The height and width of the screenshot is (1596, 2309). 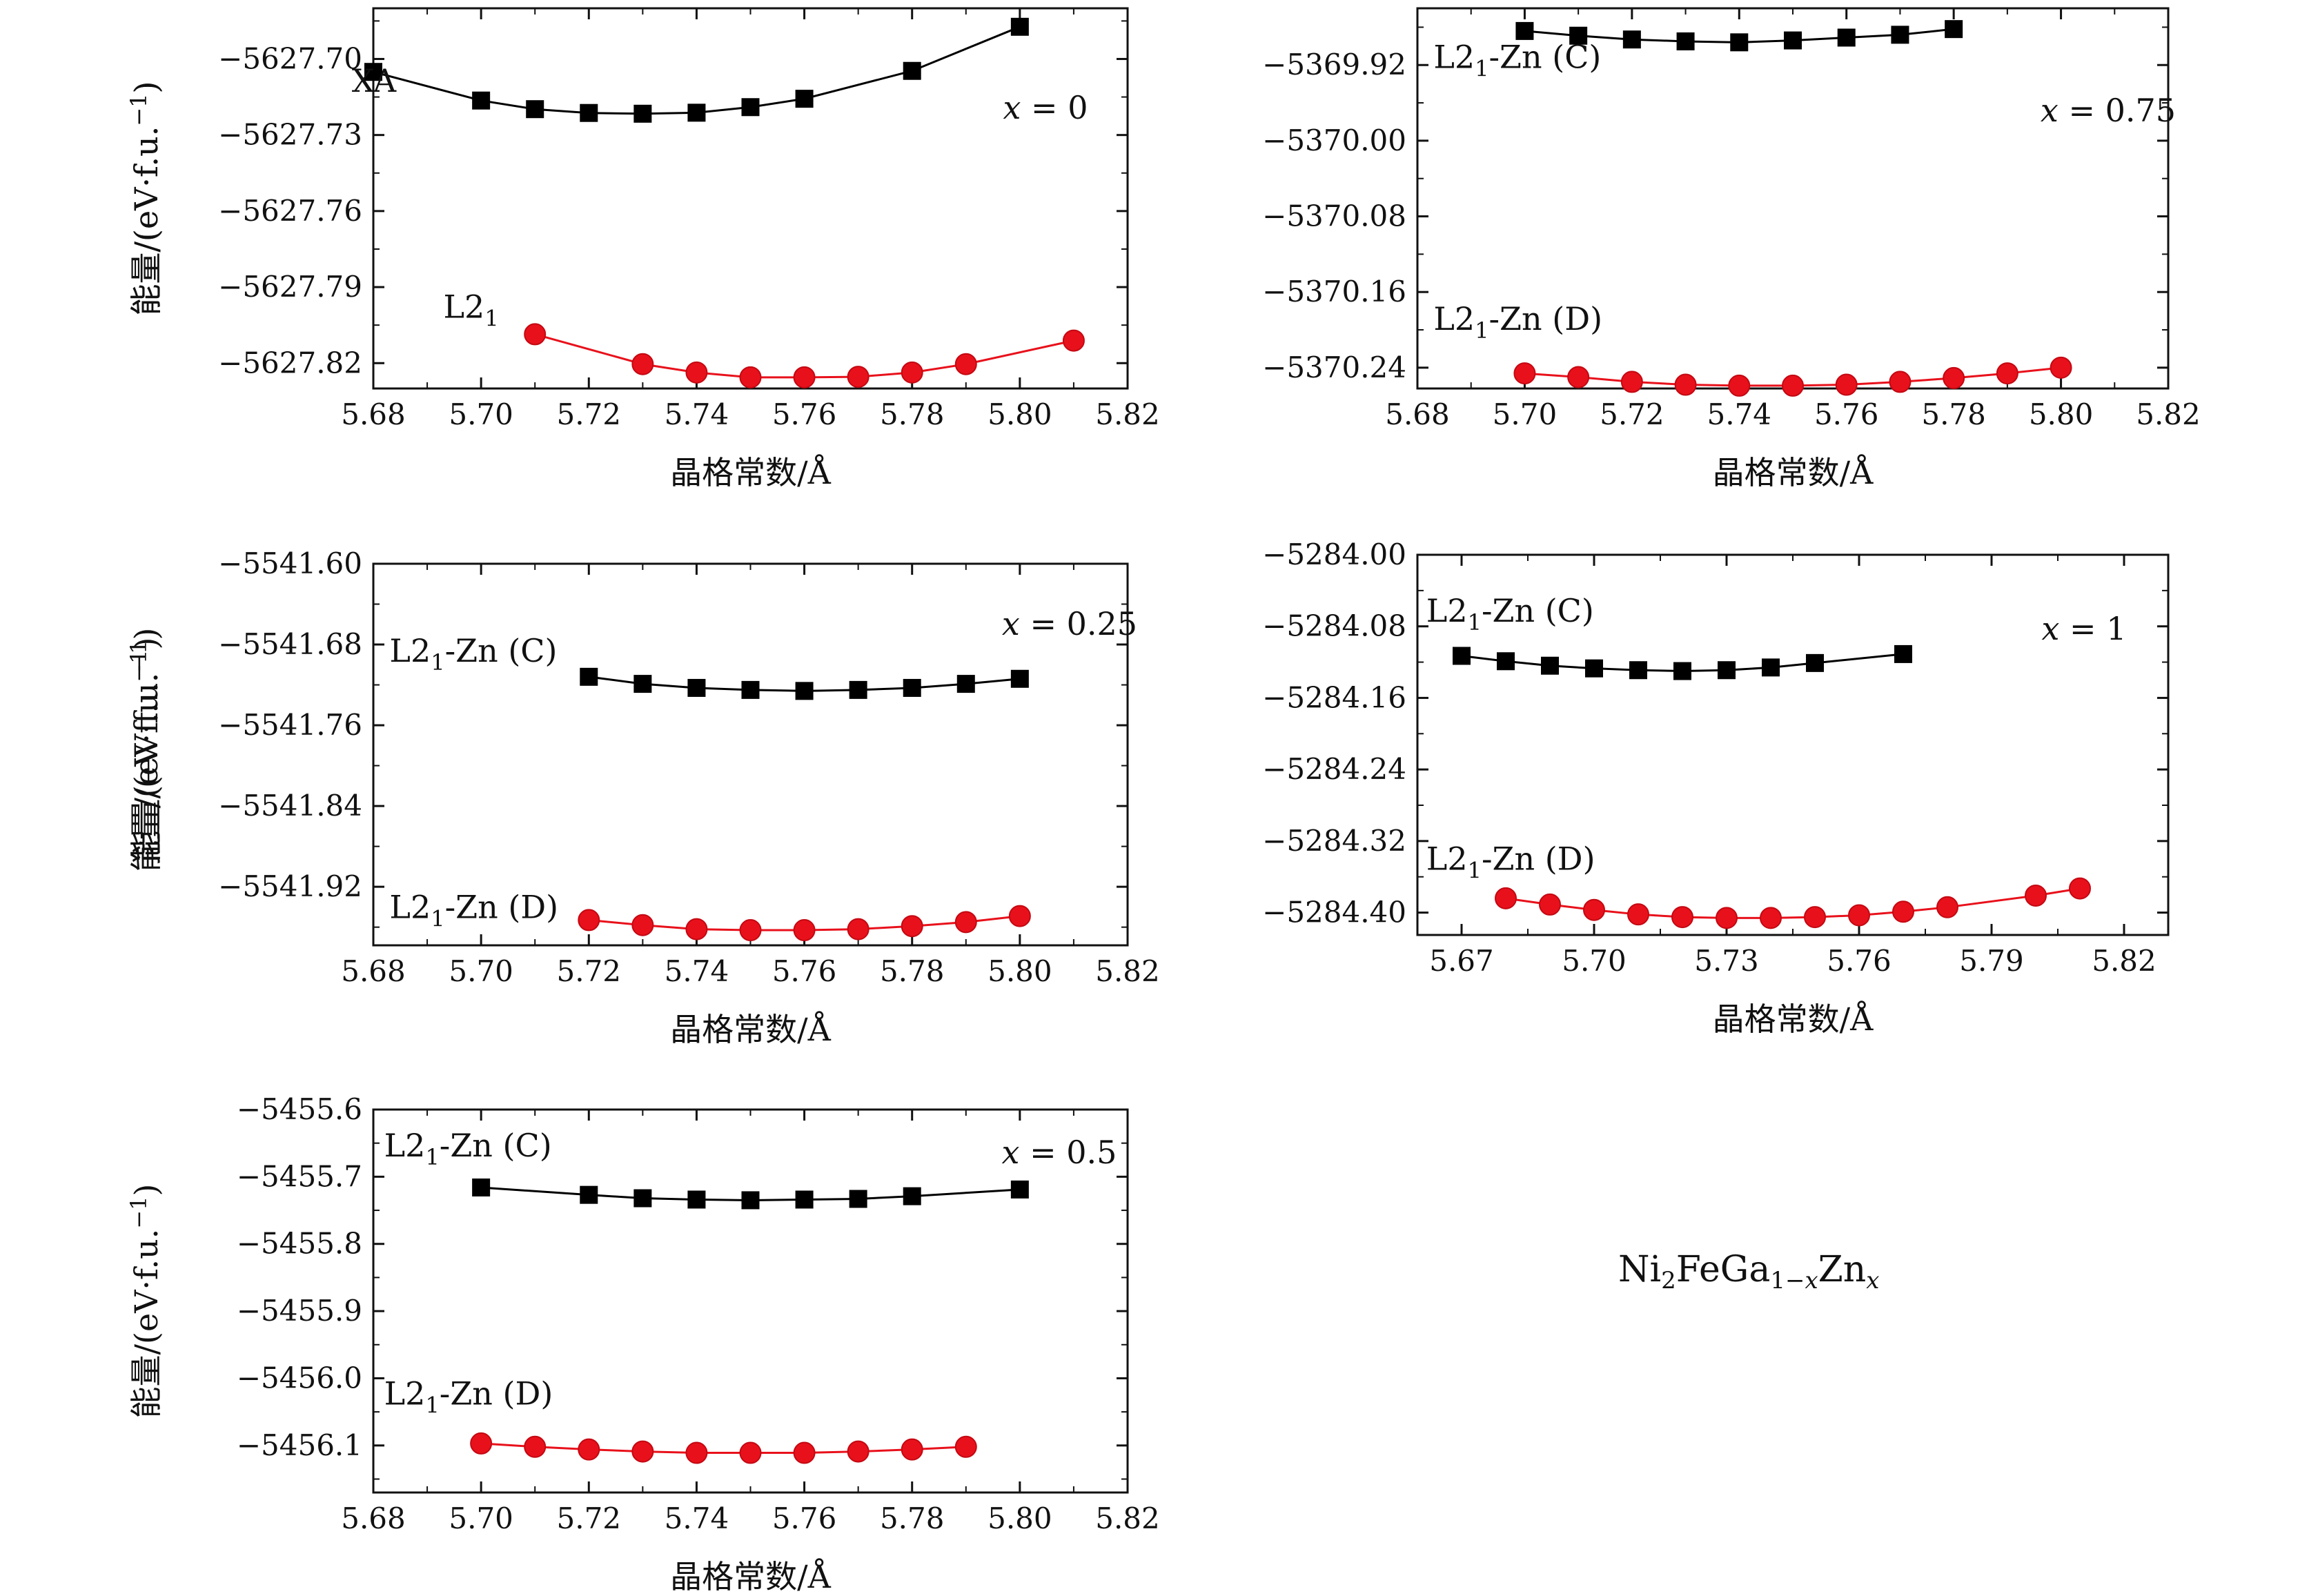 I want to click on y-tick-label: −5541.68, so click(x=290, y=644).